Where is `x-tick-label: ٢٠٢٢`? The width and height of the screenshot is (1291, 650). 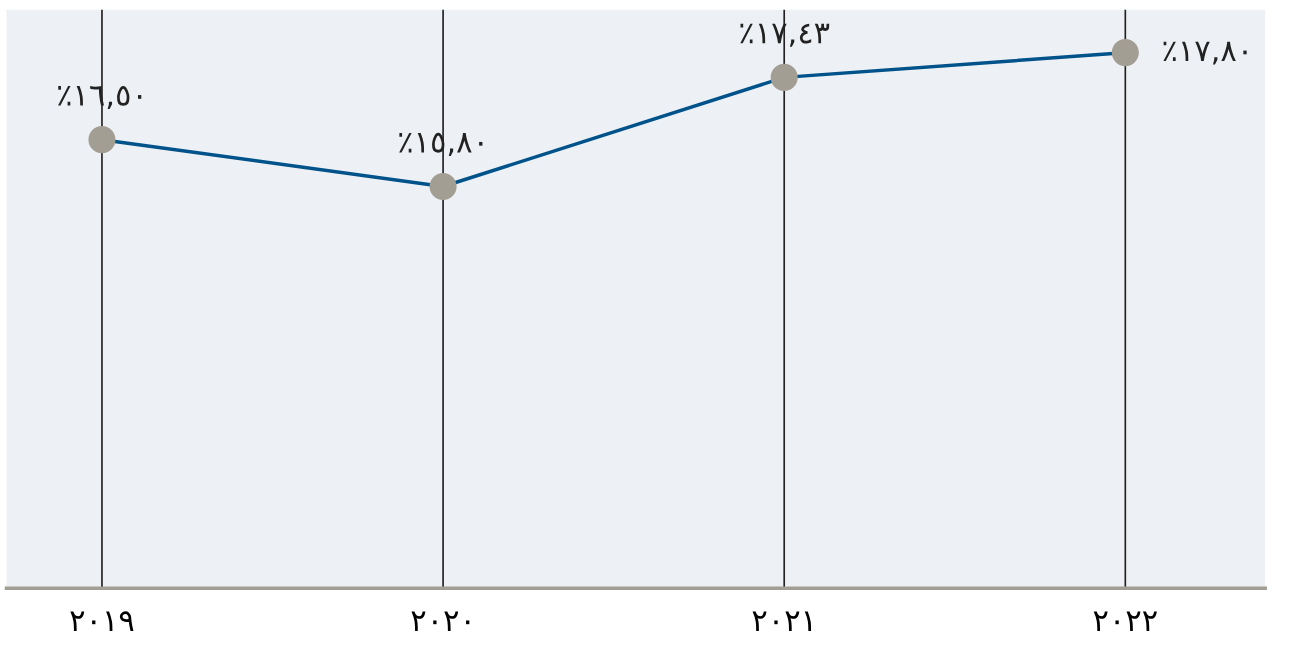
x-tick-label: ٢٠٢٢ is located at coordinates (1125, 621).